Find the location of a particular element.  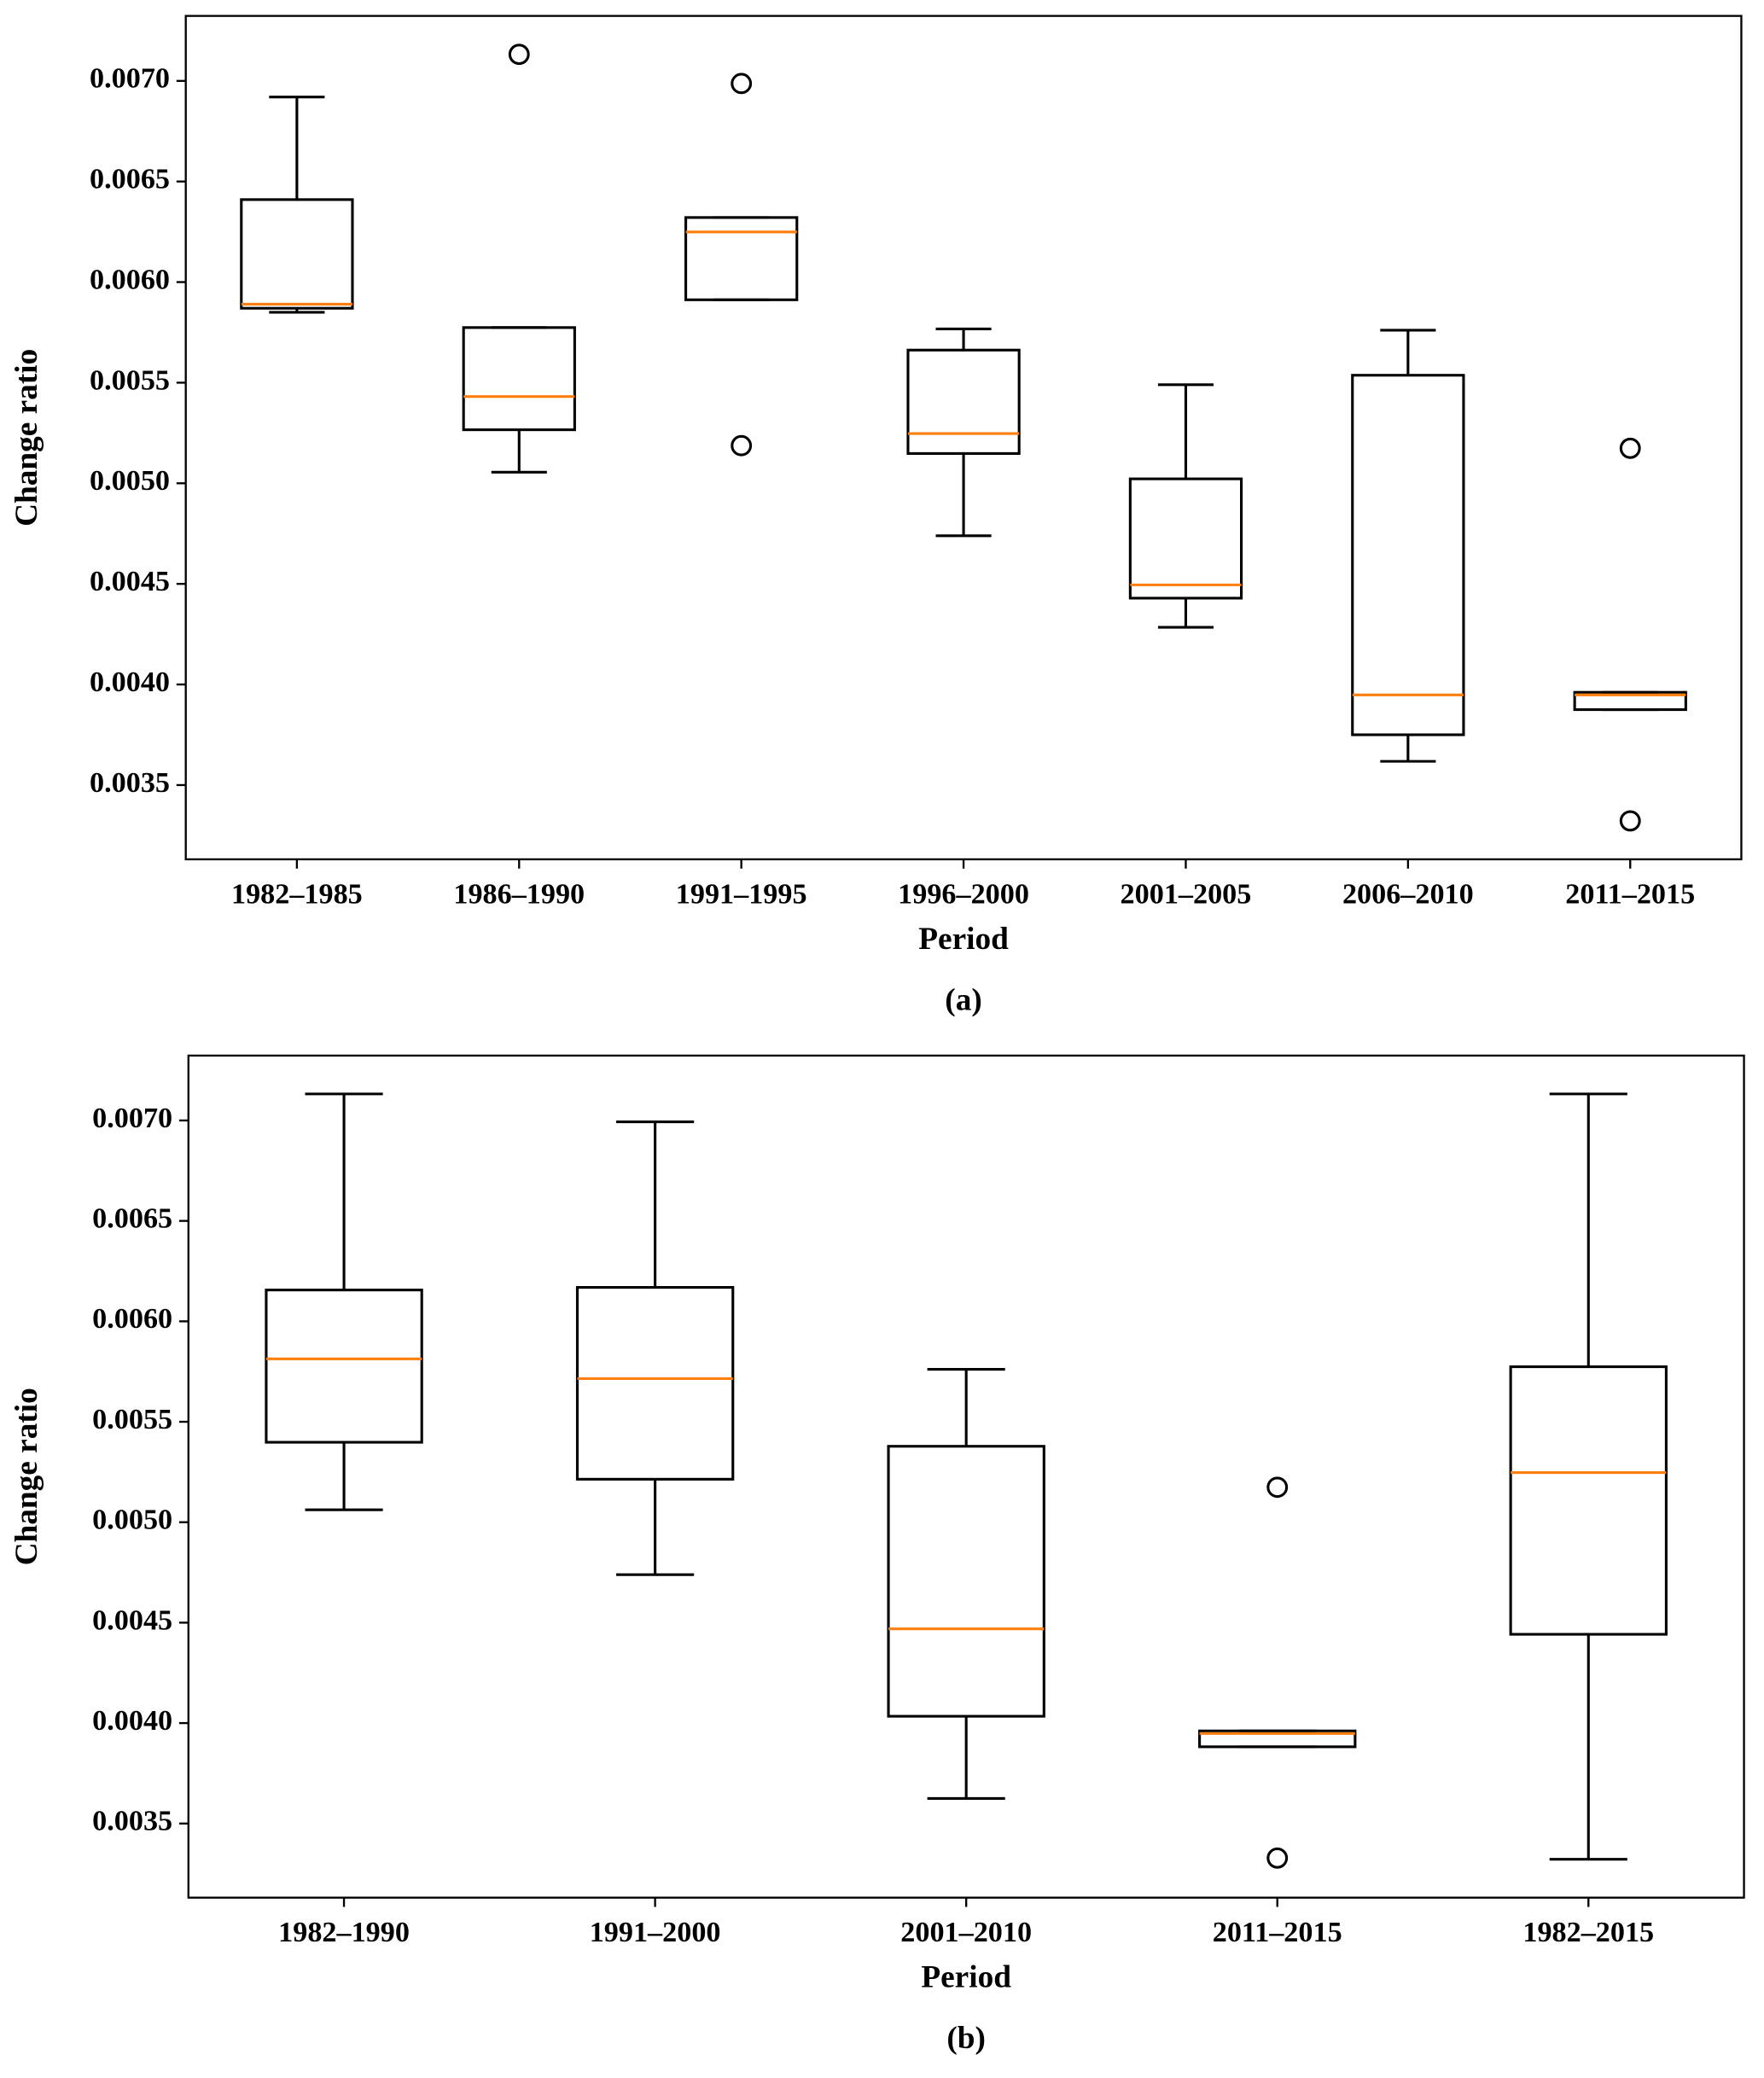

x-tick-label: 1996–2000 is located at coordinates (963, 894).